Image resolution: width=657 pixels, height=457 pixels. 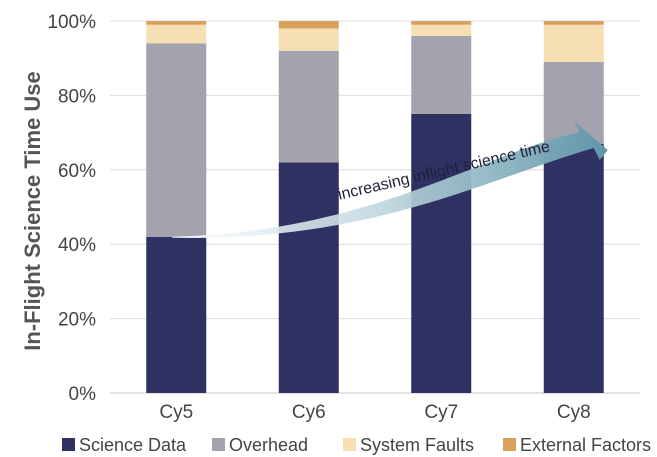 I want to click on y-axis-ticks: 0% 20% 40% 60% 80% 100%, so click(x=71, y=208).